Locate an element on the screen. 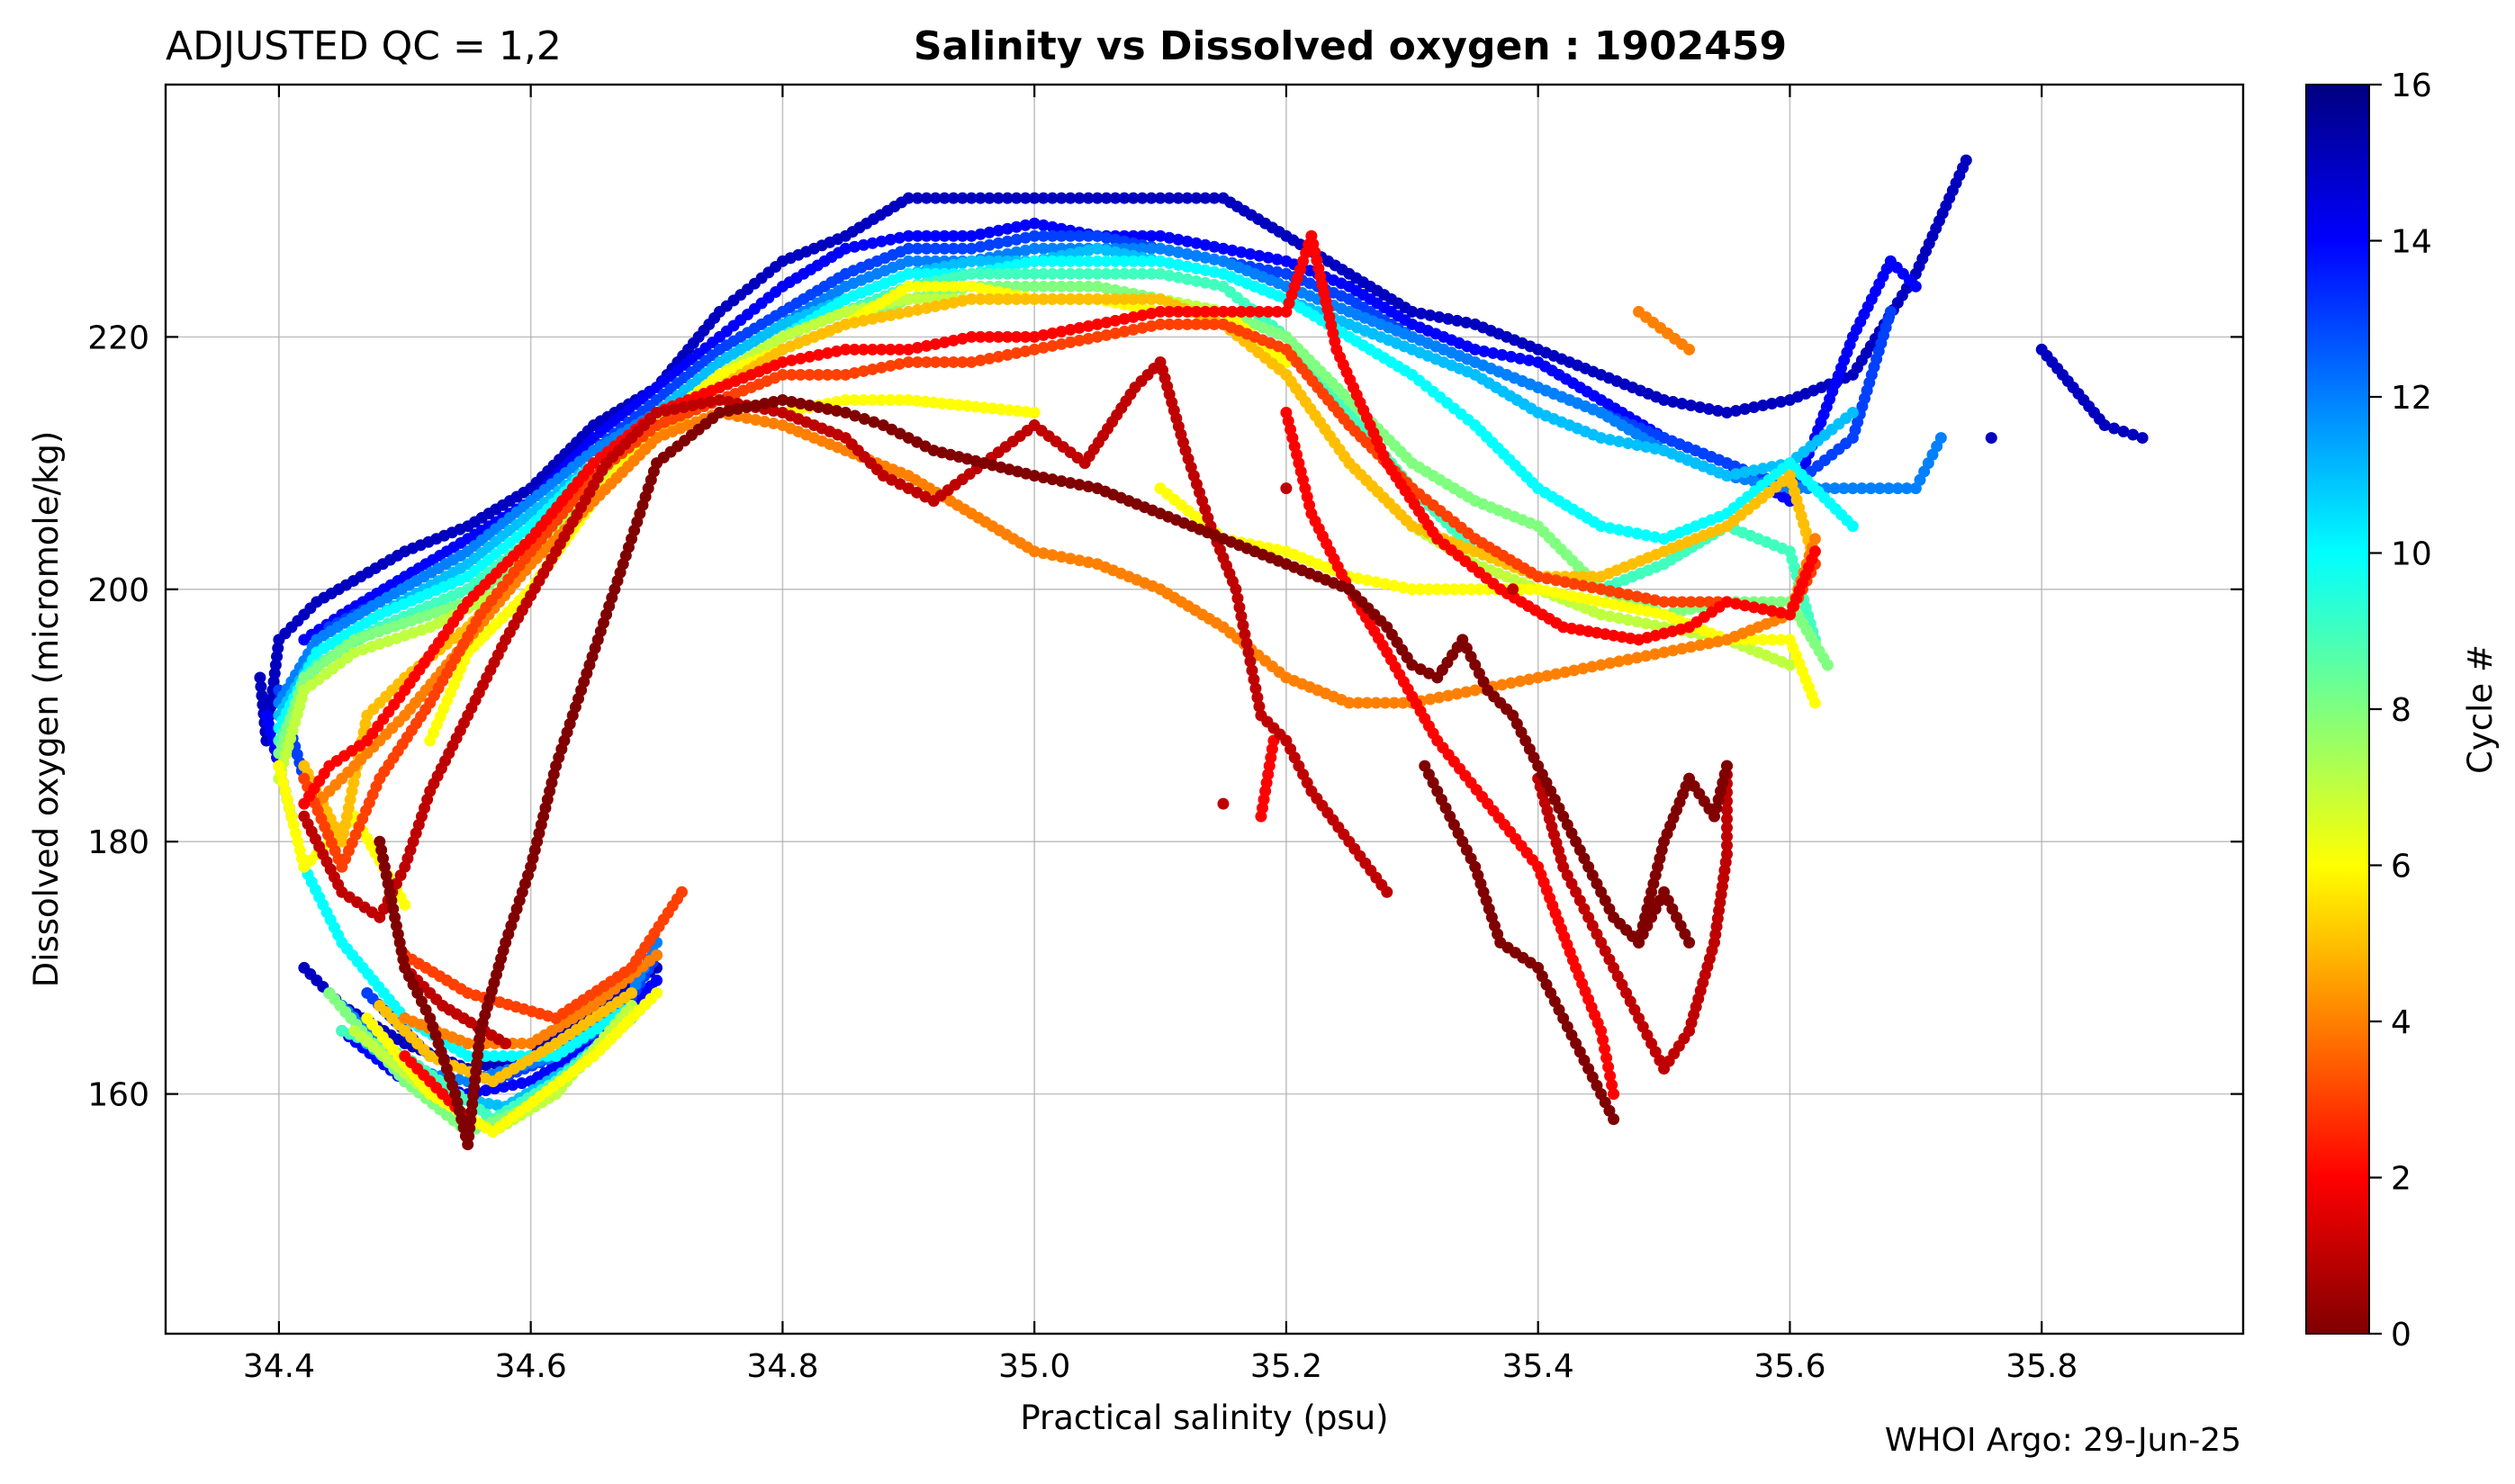 This screenshot has width=2515, height=1484. colorbar-tick-label: 0 is located at coordinates (2401, 1336).